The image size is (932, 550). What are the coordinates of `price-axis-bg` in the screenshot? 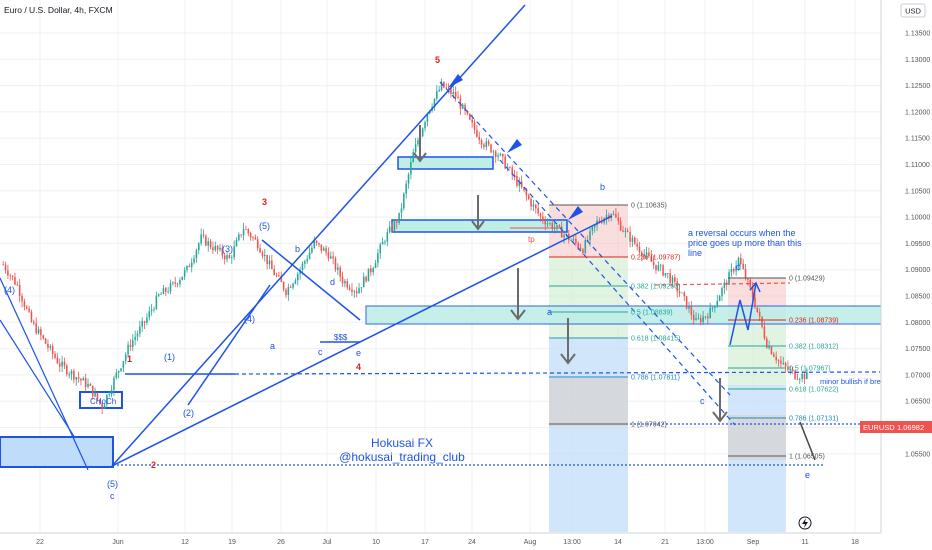 It's located at (906, 275).